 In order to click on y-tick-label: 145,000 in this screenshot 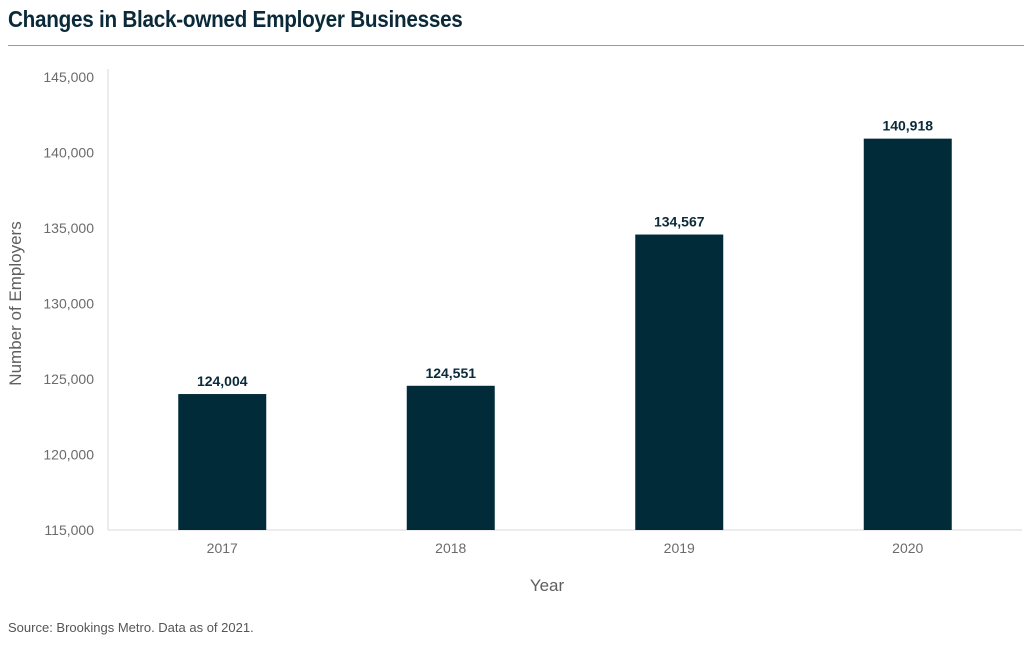, I will do `click(68, 77)`.